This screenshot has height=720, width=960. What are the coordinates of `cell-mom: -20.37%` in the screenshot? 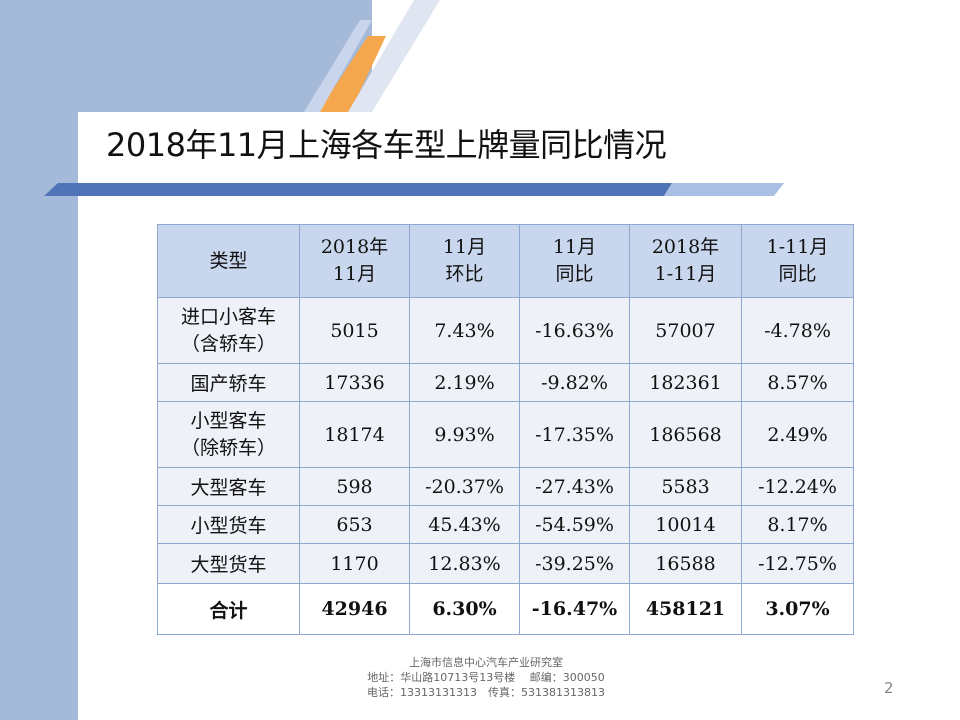 It's located at (464, 486).